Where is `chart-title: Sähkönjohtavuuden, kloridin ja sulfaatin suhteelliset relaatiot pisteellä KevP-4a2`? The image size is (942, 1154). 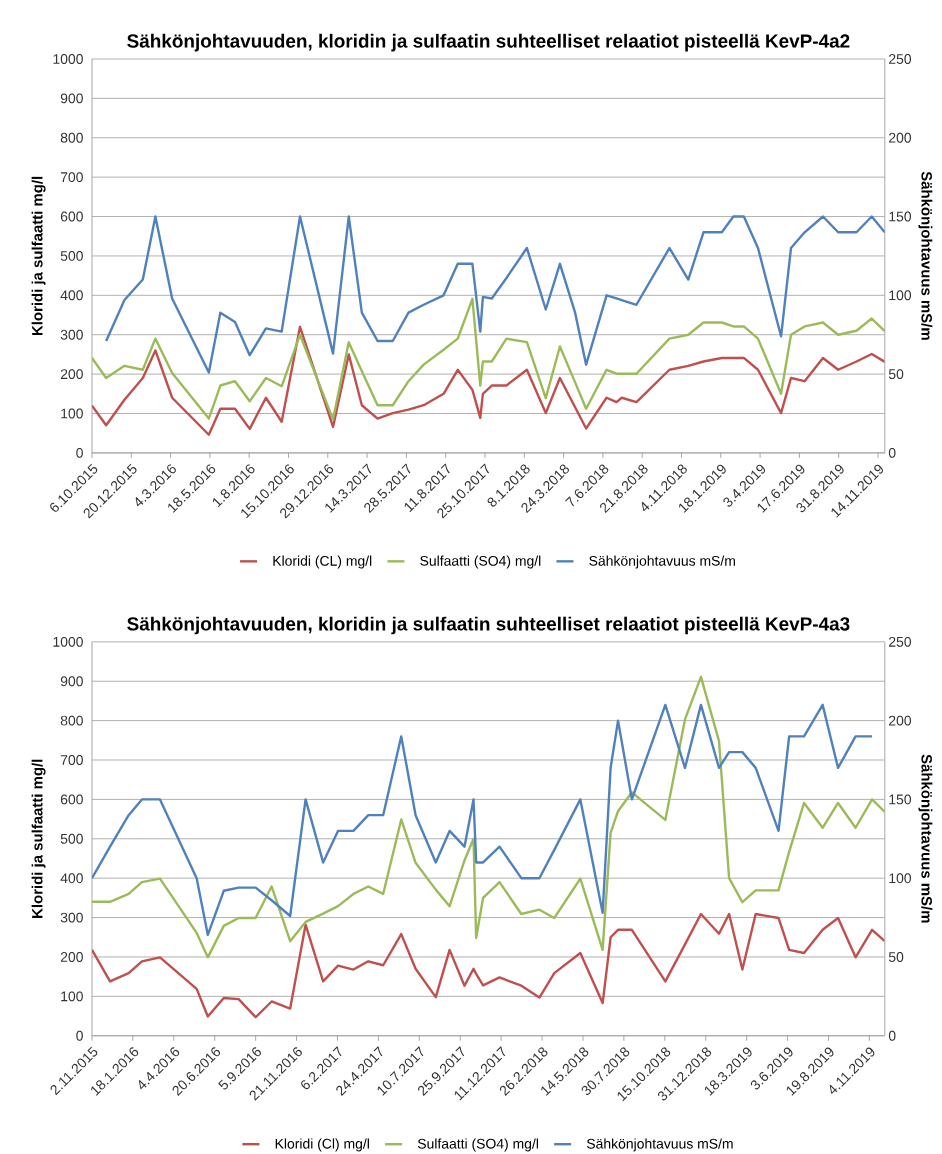 chart-title: Sähkönjohtavuuden, kloridin ja sulfaatin suhteelliset relaatiot pisteellä KevP-4a2 is located at coordinates (488, 42).